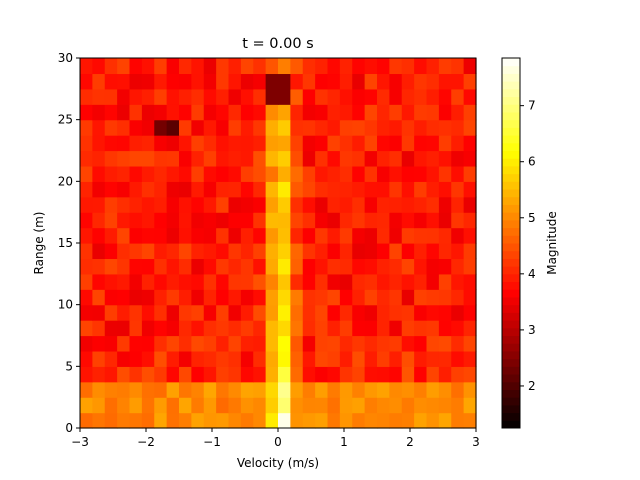  Describe the element at coordinates (518, 243) in the screenshot. I see `colorbar: 2 3 4 5 6 7` at that location.